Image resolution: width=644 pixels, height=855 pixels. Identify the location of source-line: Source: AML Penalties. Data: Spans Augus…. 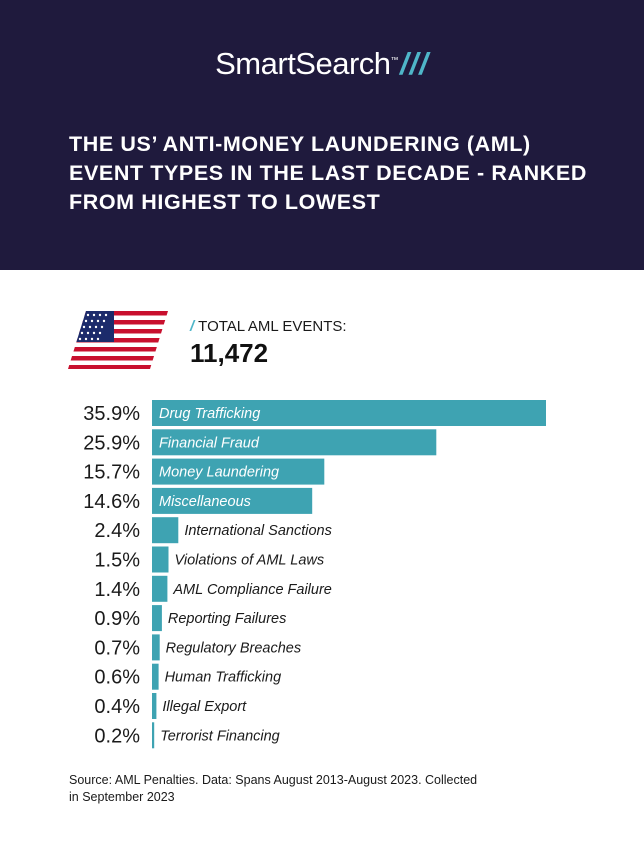
(273, 780).